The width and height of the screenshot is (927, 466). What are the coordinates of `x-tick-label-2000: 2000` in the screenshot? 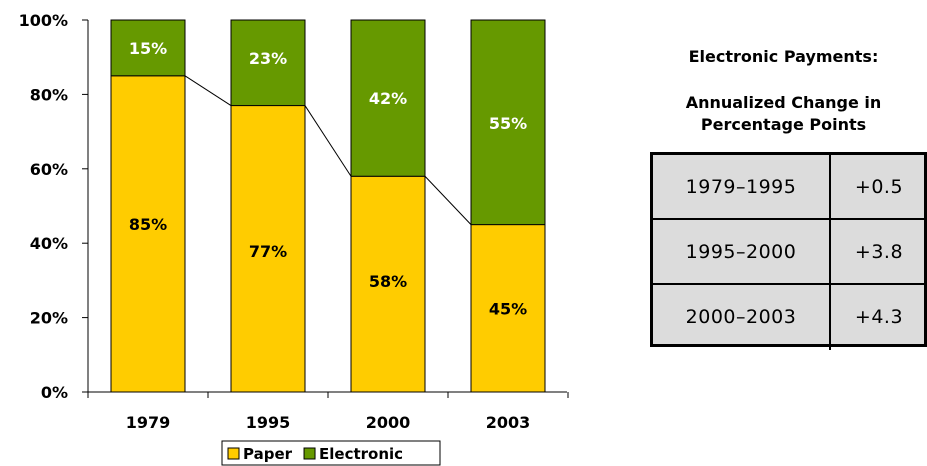 It's located at (388, 422).